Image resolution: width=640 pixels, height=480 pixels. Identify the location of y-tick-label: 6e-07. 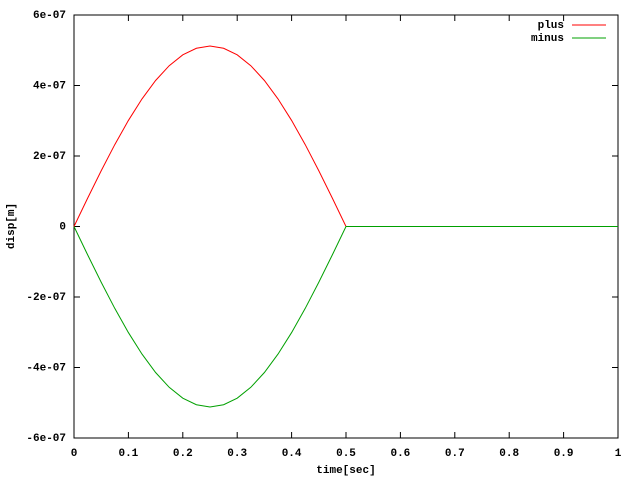
(49, 16).